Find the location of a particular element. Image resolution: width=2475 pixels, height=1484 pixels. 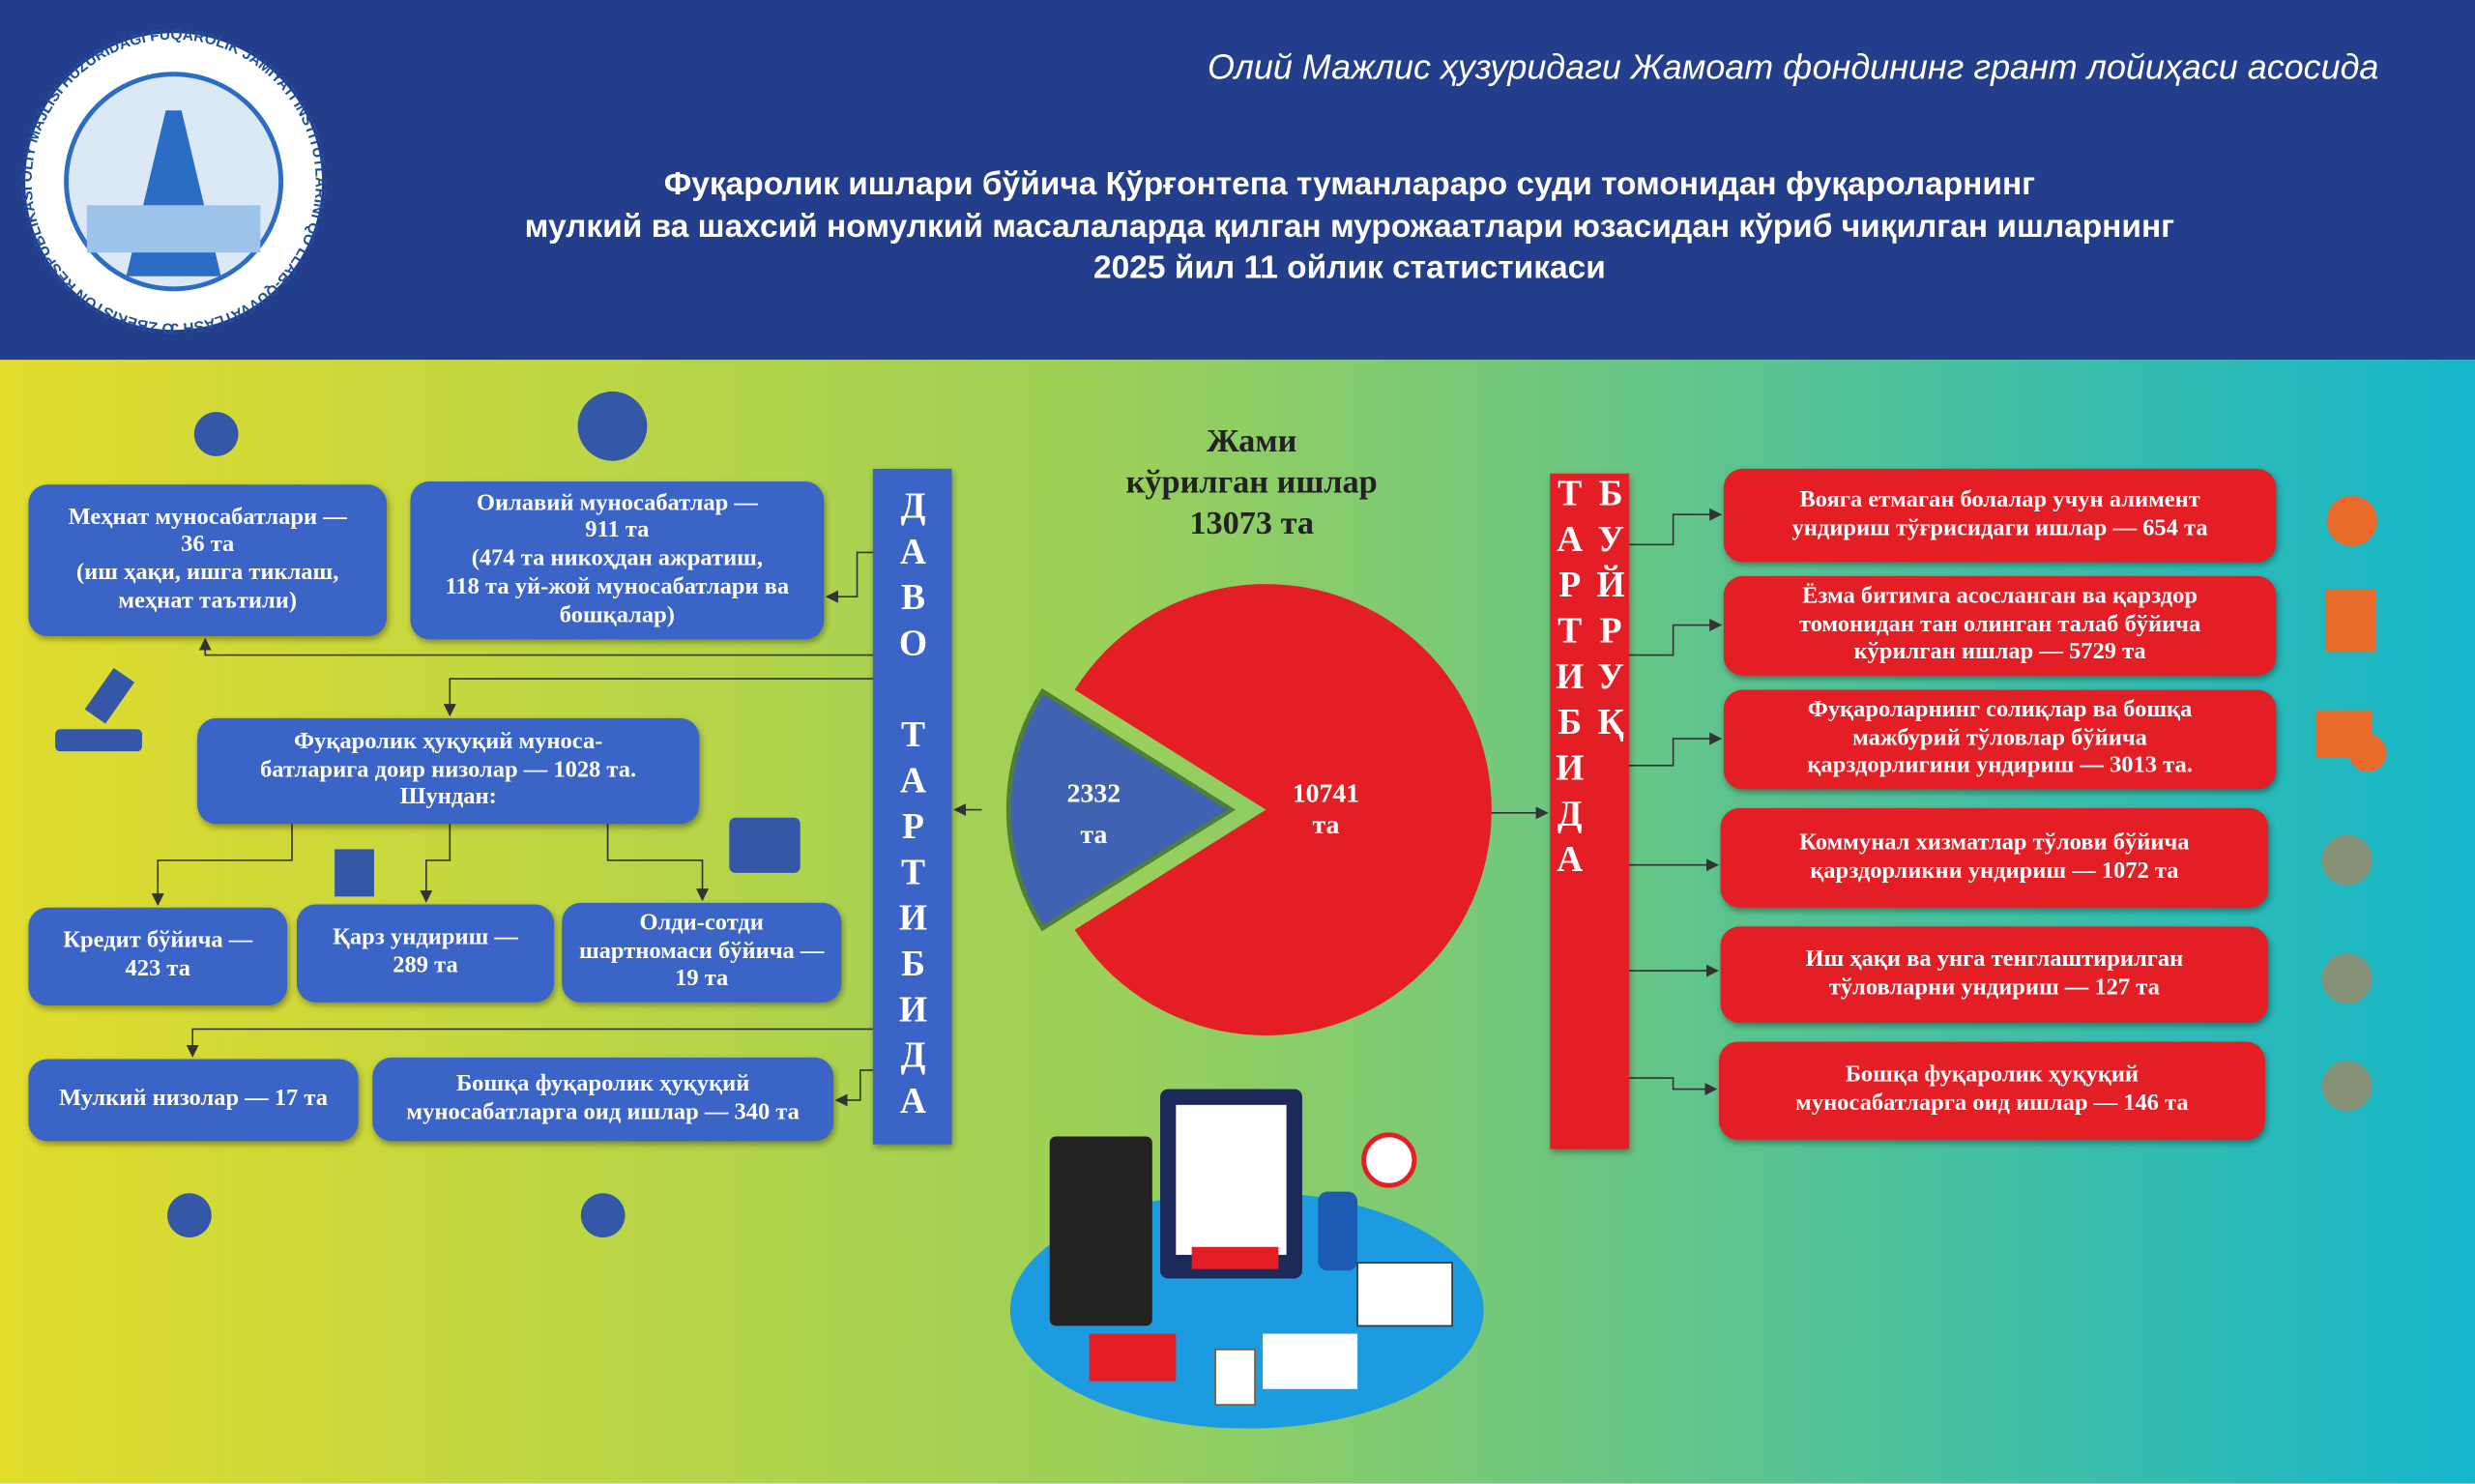

box-line: (474 та никоҳдан ажратиш, is located at coordinates (617, 559).